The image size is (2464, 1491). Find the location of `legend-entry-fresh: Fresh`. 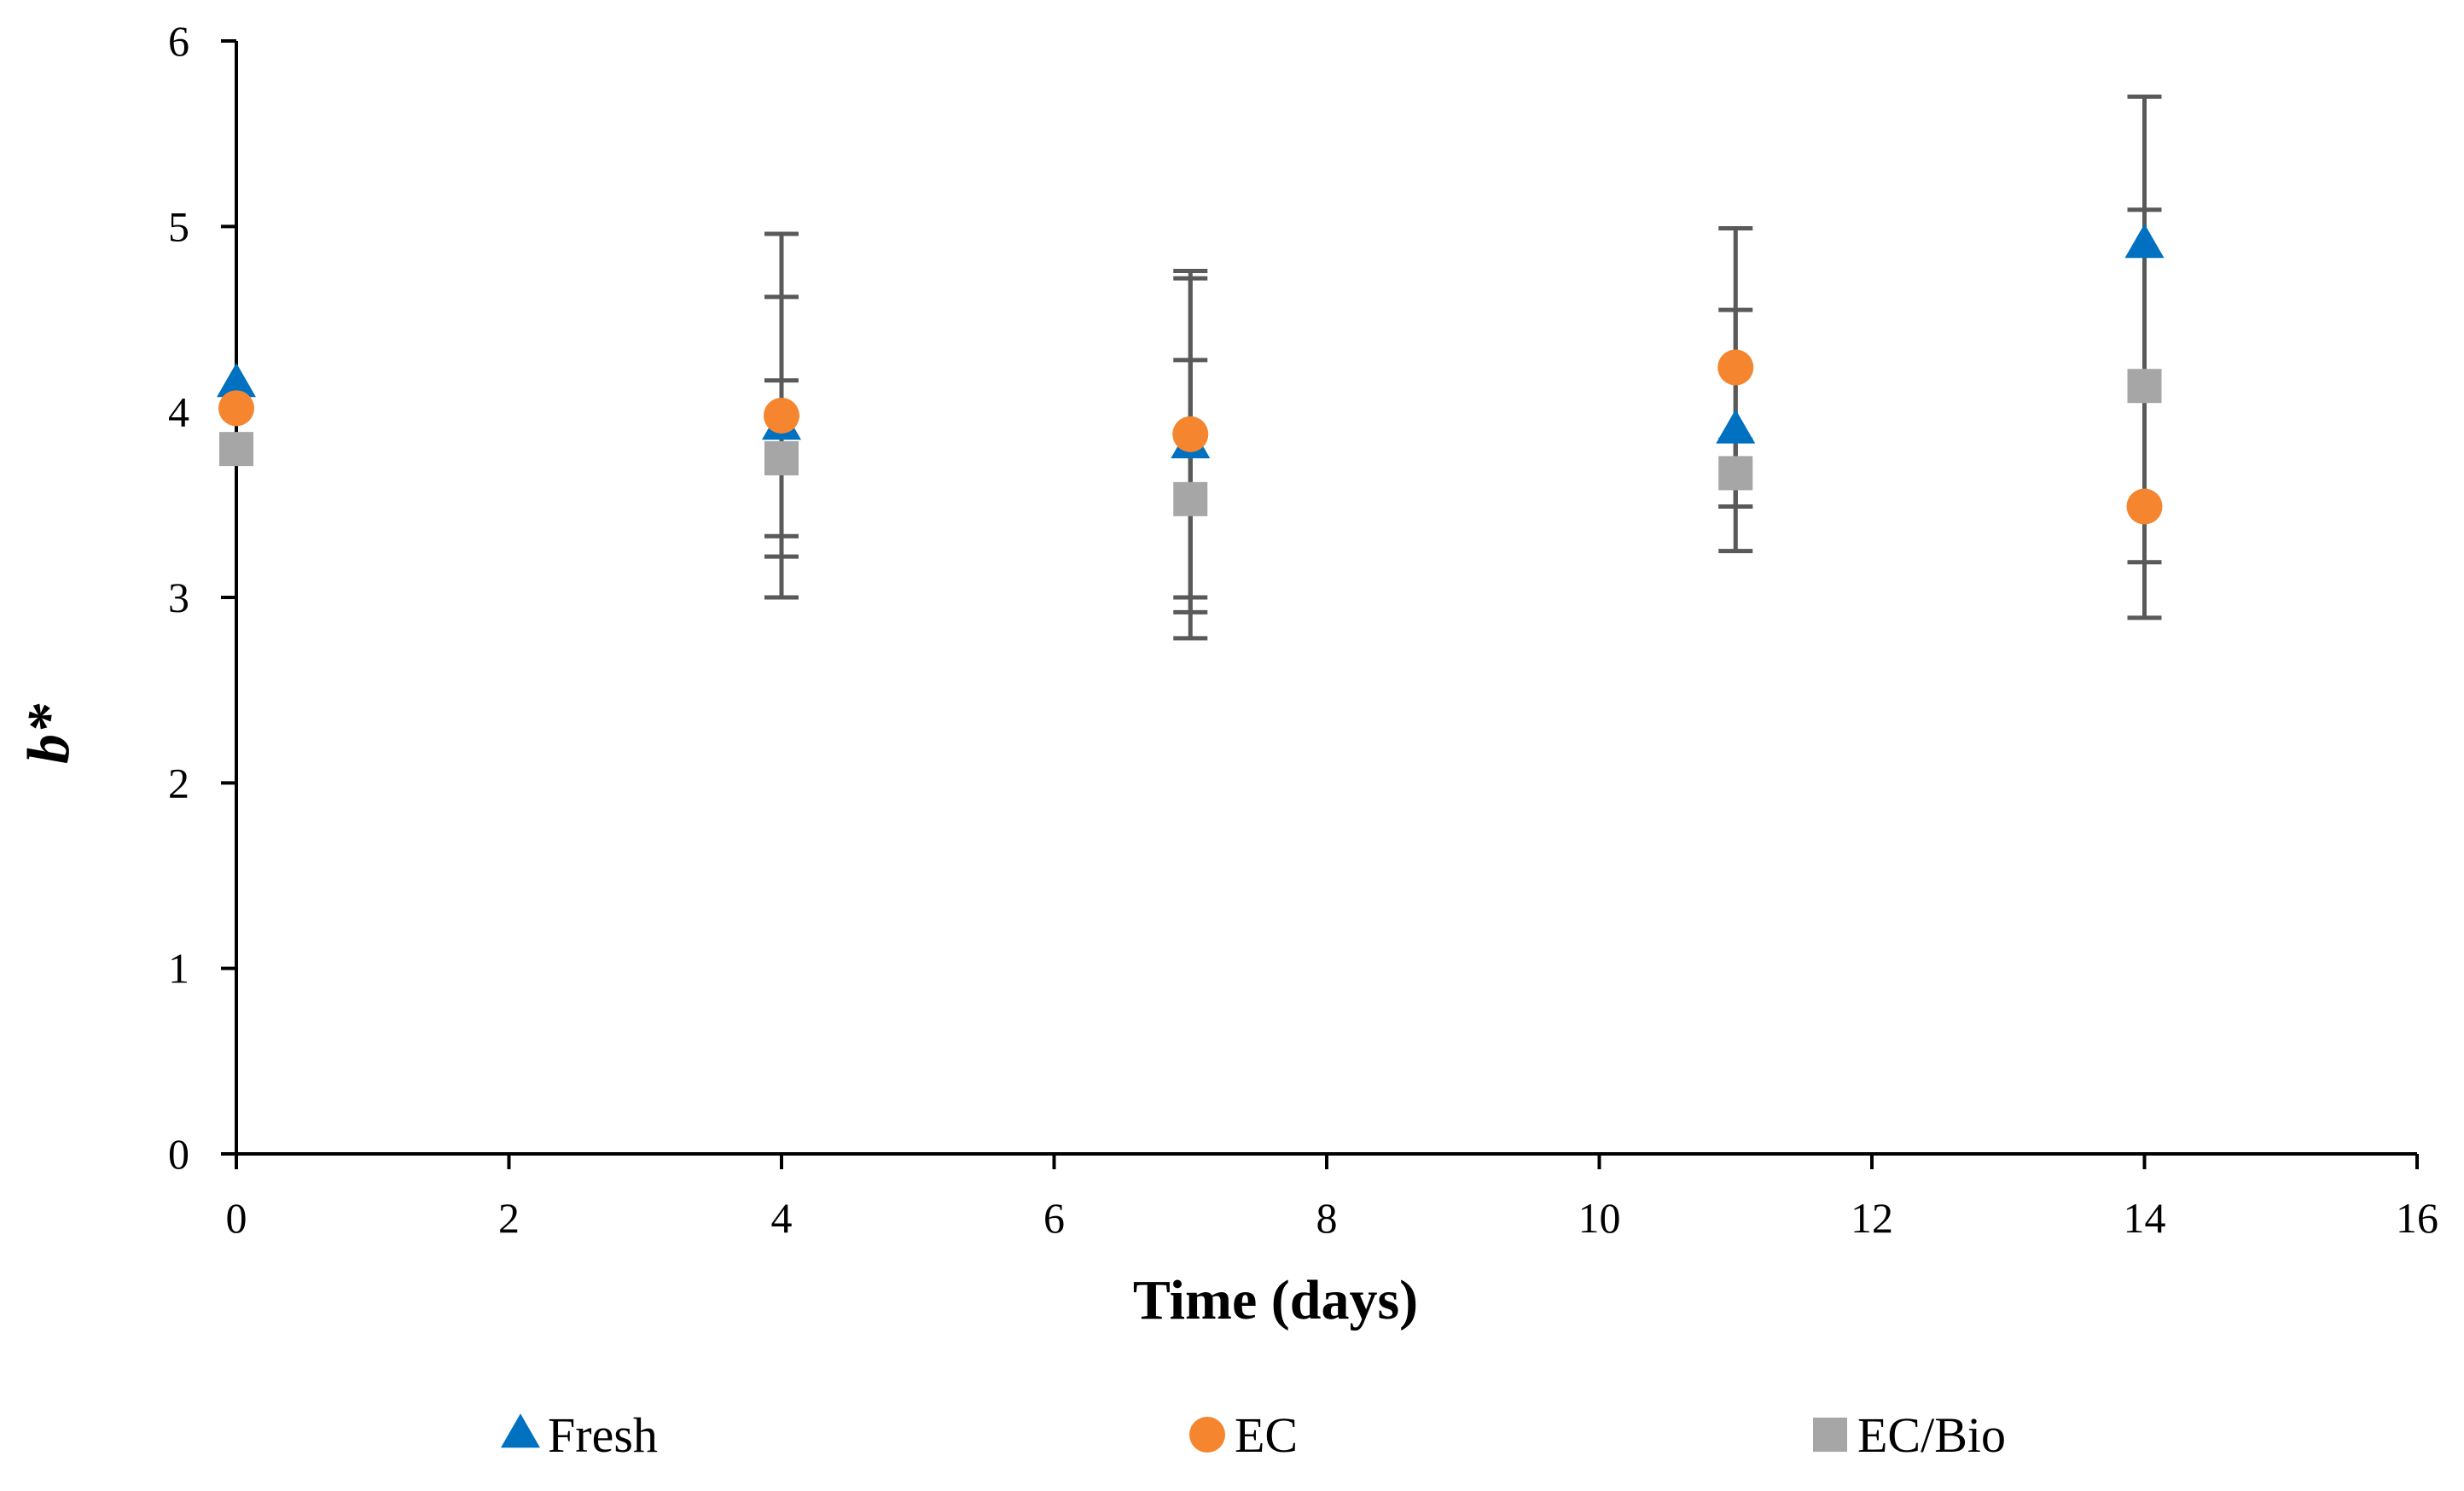

legend-entry-fresh: Fresh is located at coordinates (579, 1435).